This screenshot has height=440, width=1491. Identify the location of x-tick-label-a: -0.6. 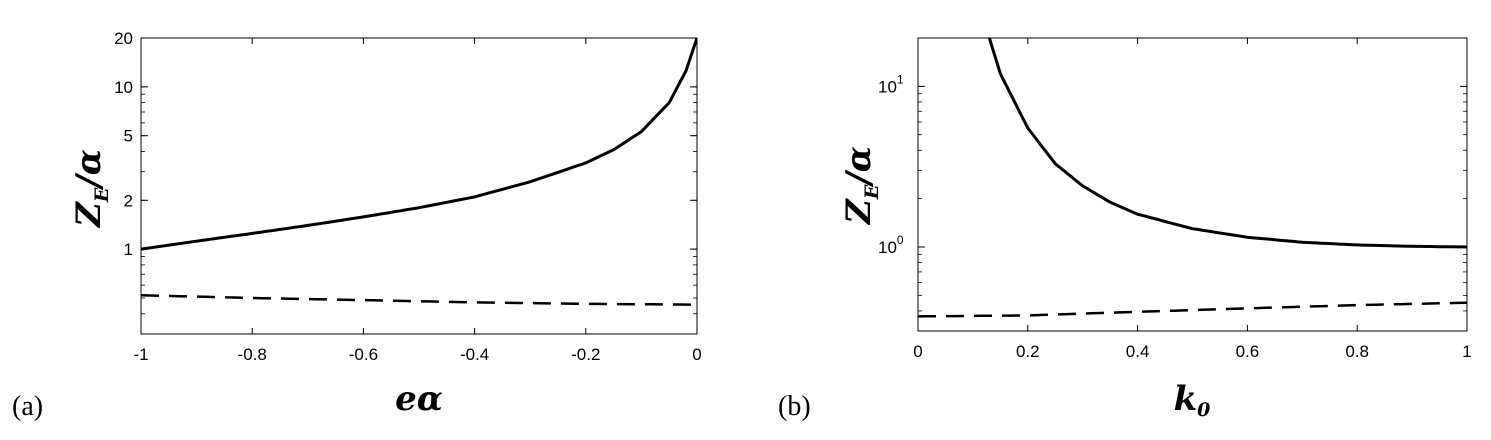
(363, 354).